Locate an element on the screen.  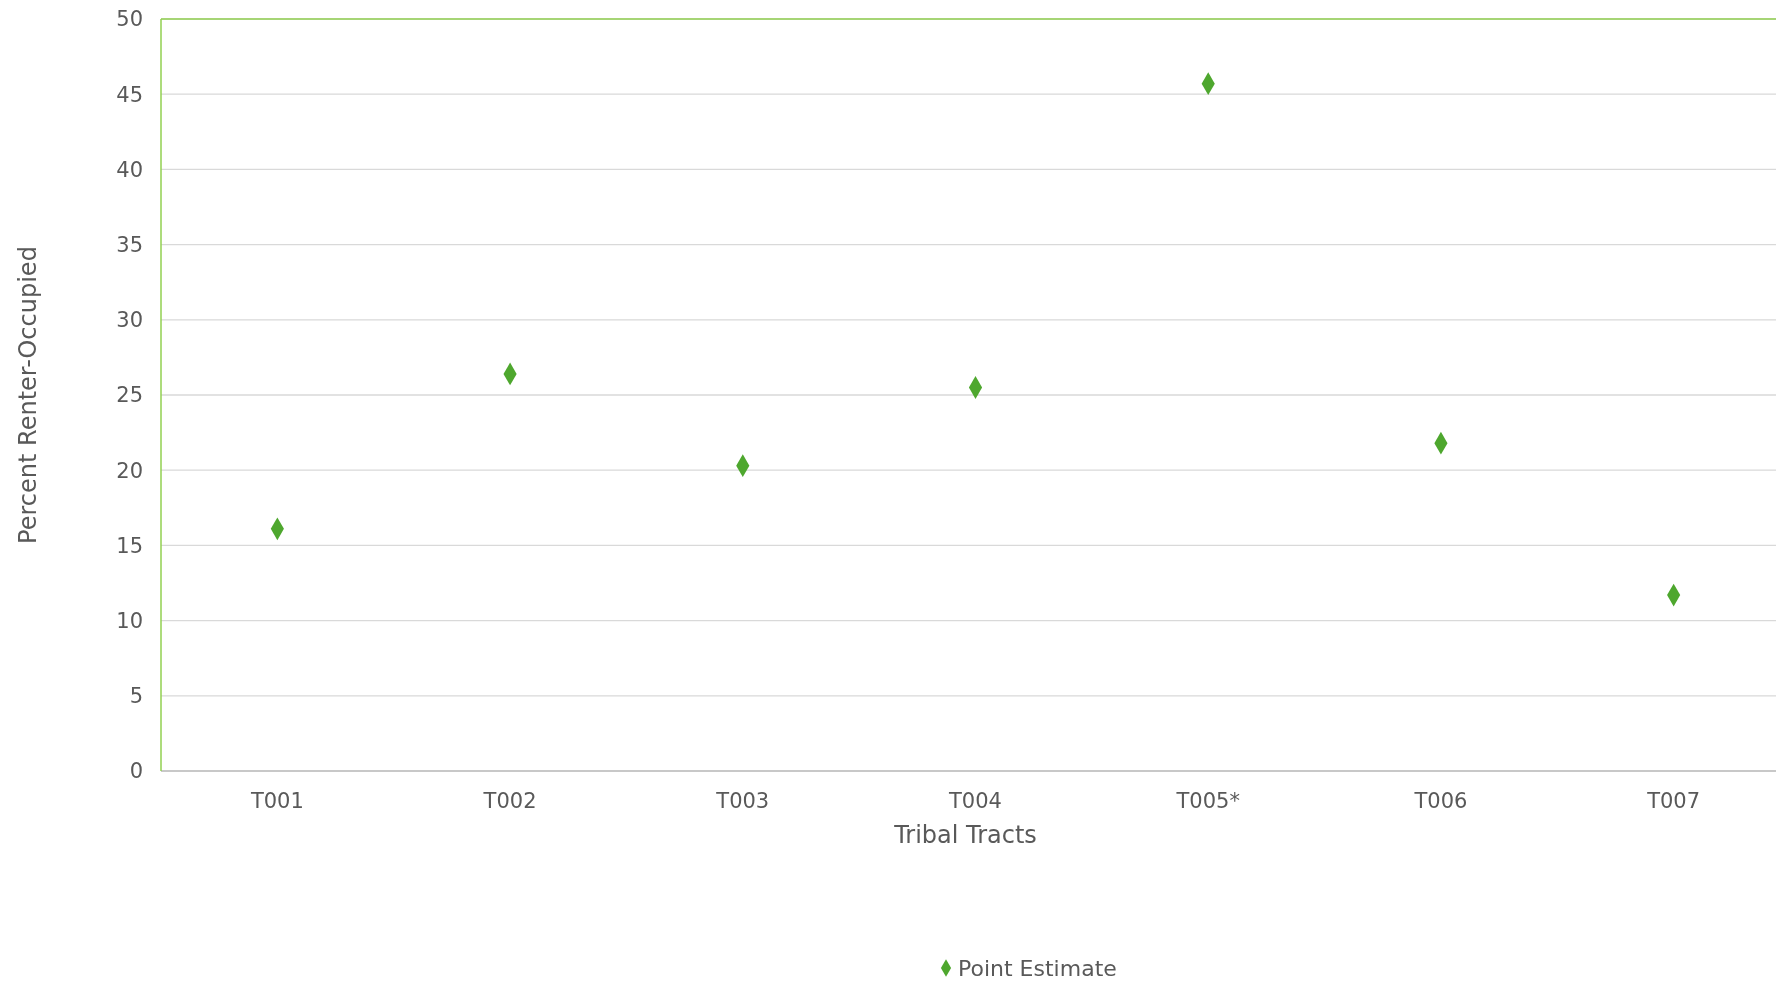
y-tick-label: 40 is located at coordinates (129, 169).